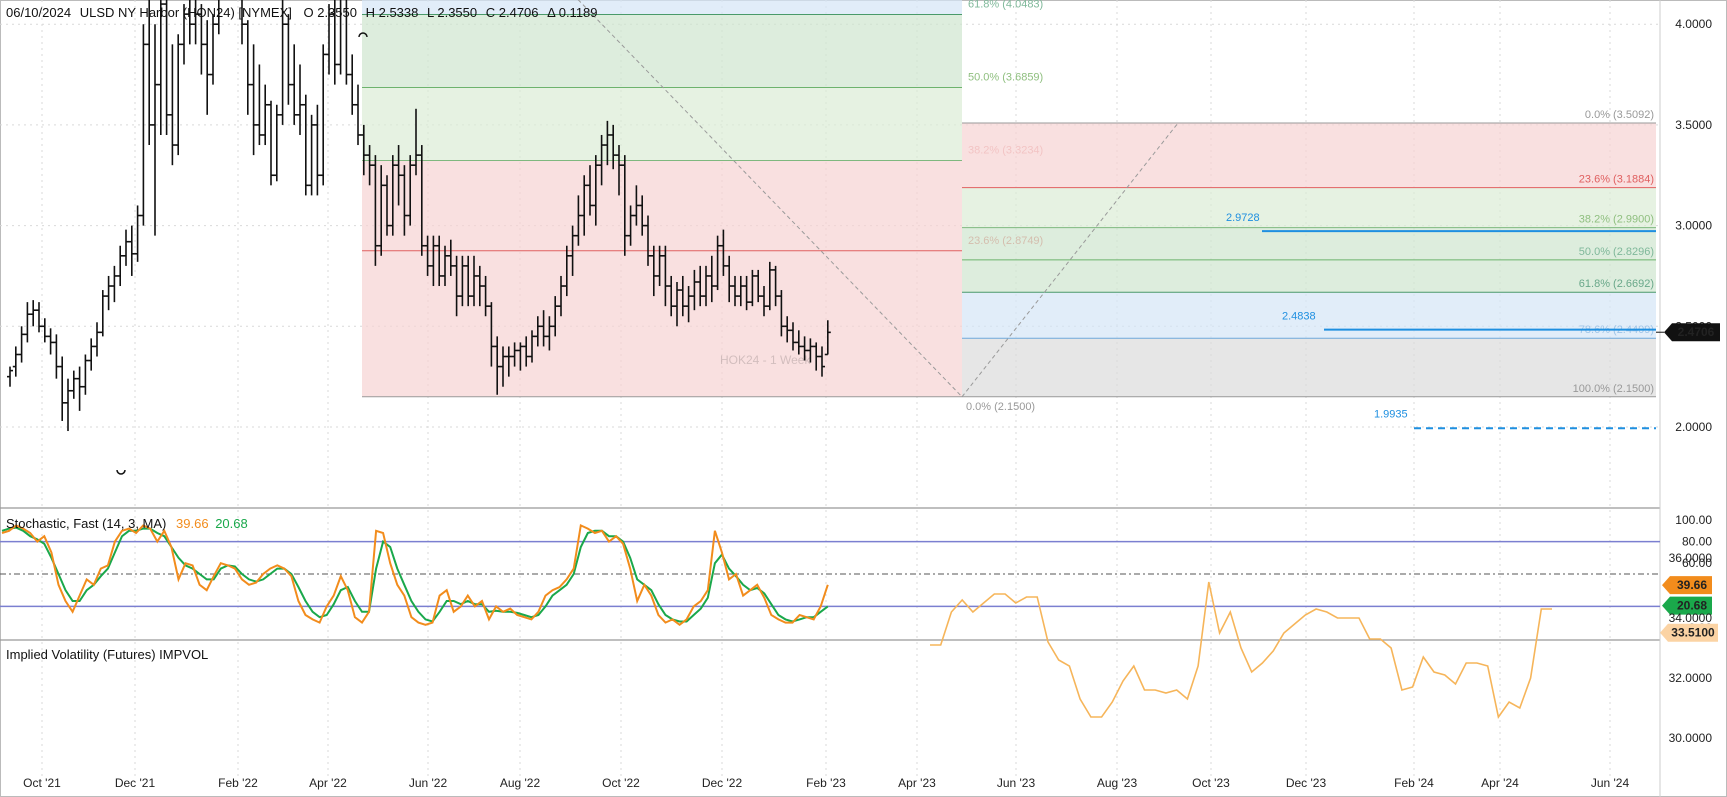  I want to click on header-low: L 2.3550, so click(452, 12).